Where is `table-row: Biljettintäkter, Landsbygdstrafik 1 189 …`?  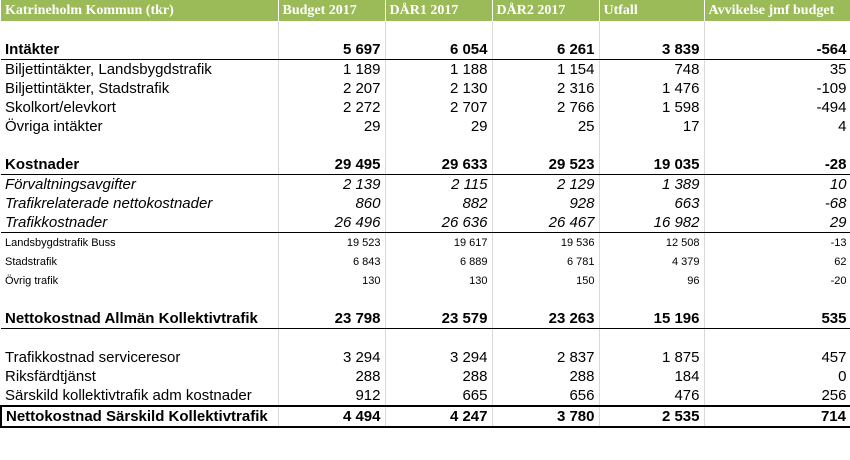 table-row: Biljettintäkter, Landsbygdstrafik 1 189 … is located at coordinates (425, 69).